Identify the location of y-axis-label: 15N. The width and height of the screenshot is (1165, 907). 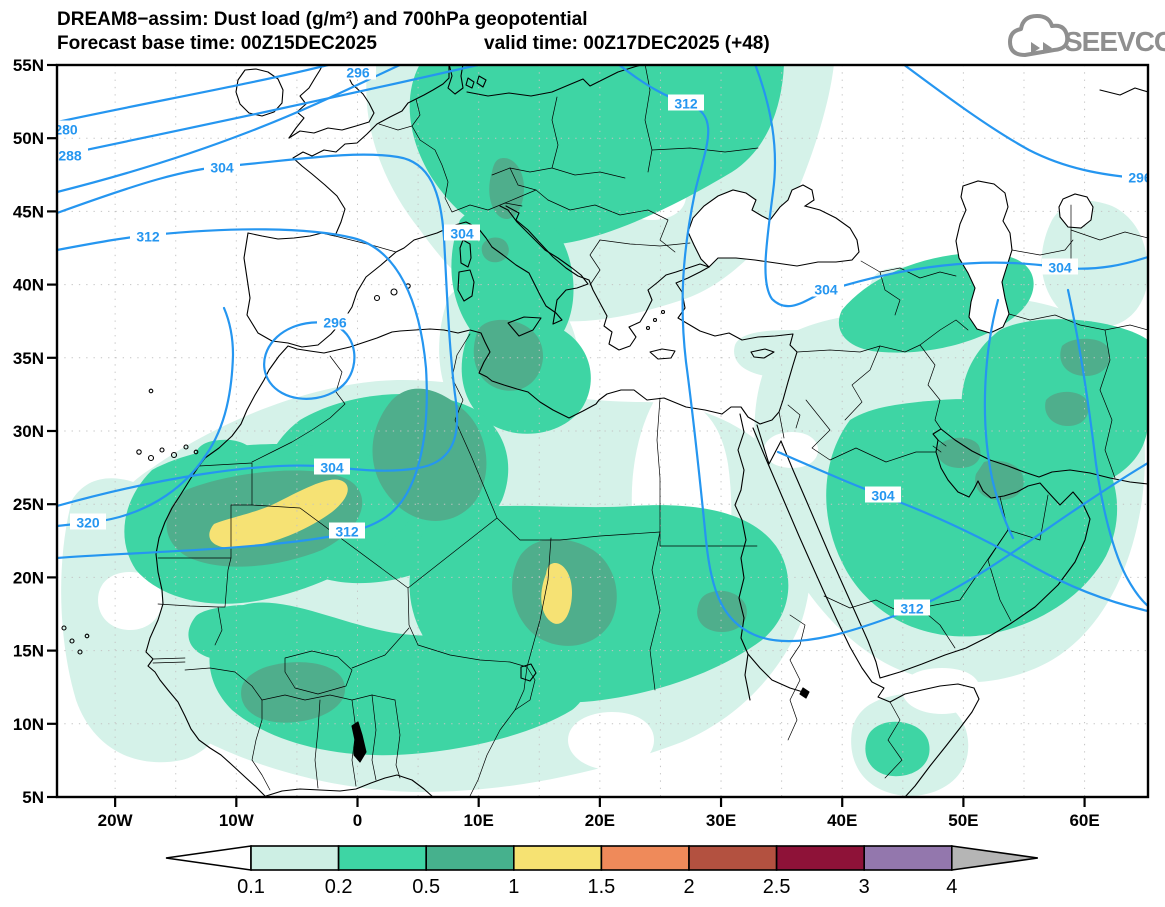
(28, 651).